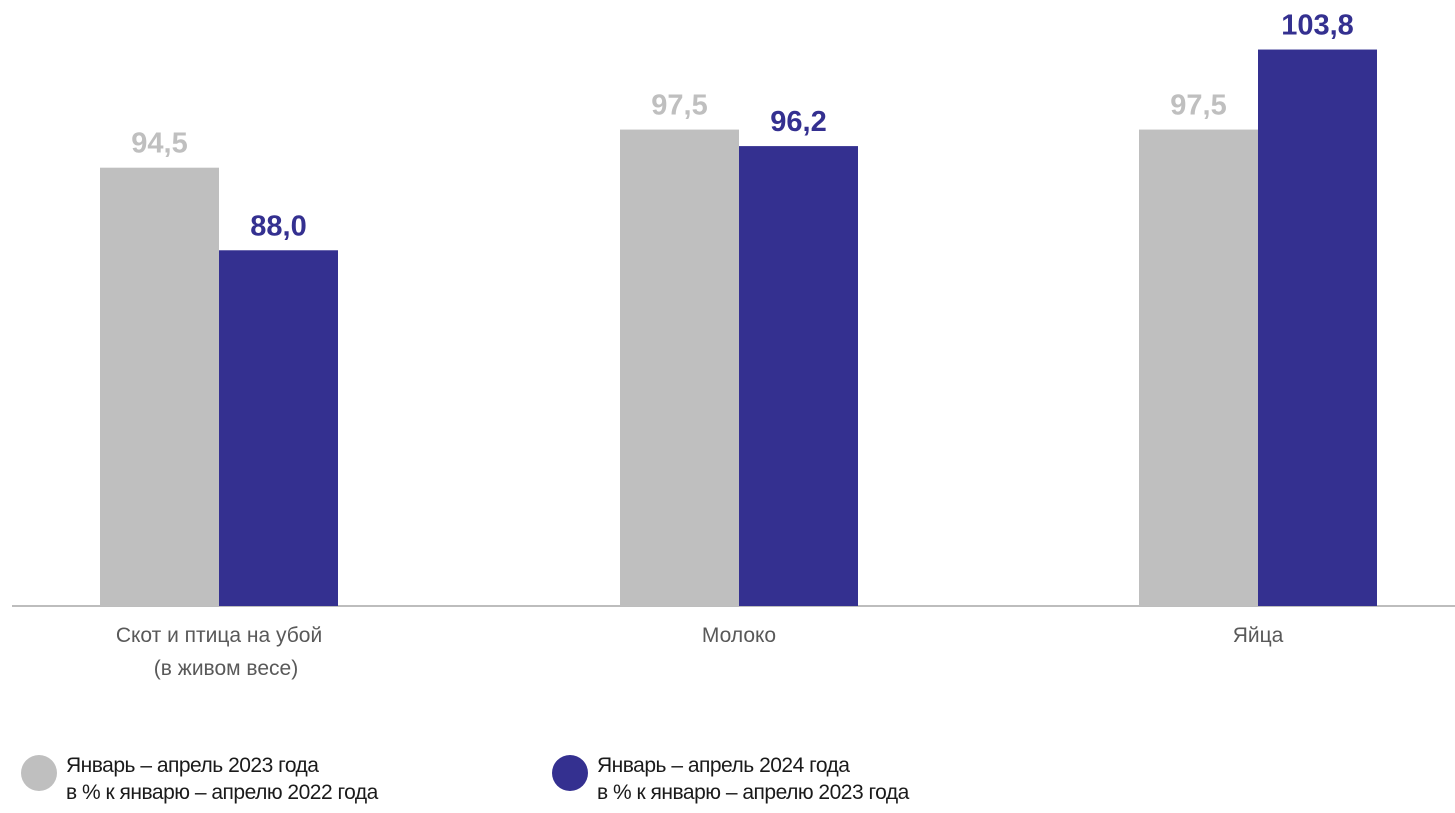 The width and height of the screenshot is (1455, 813). I want to click on bar-series2-cat1, so click(278, 428).